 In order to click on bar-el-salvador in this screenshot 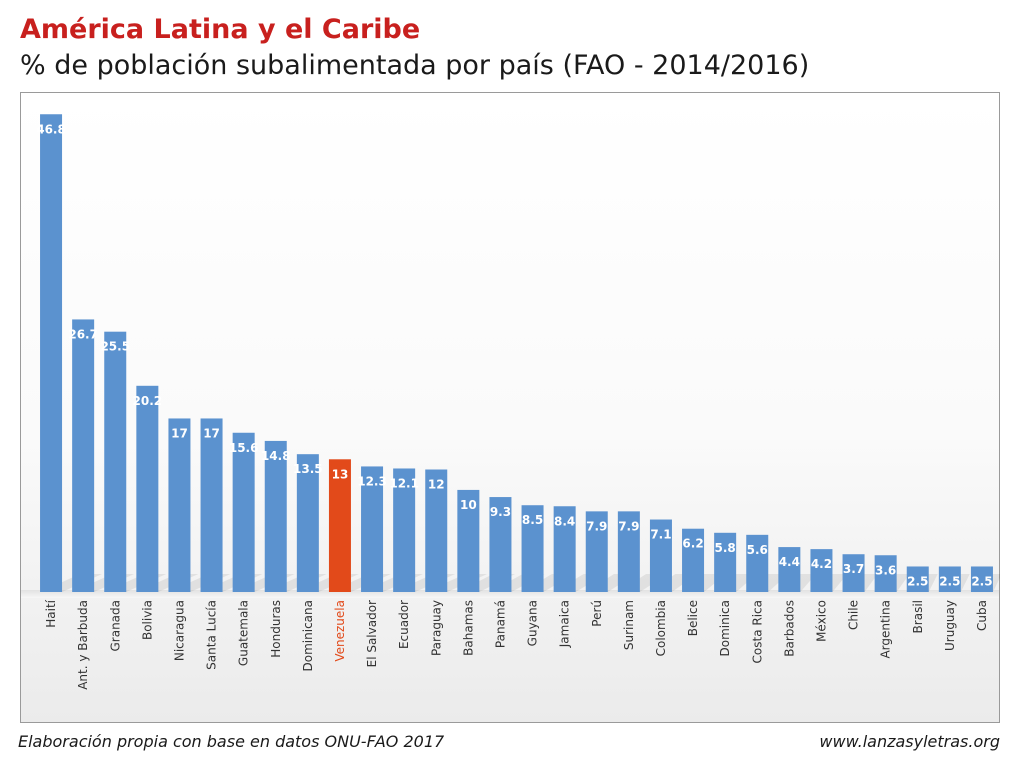, I will do `click(372, 529)`.